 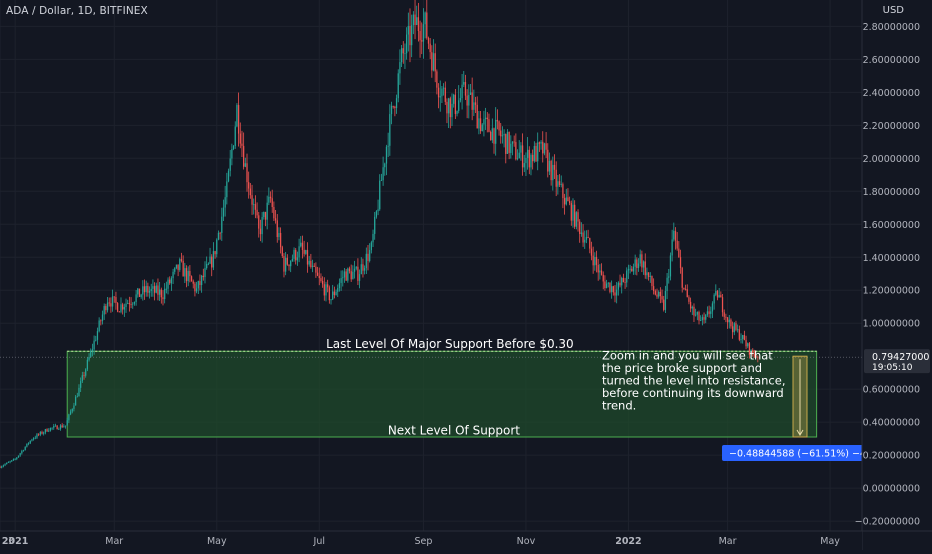 I want to click on y-tick-label: 2.00000000, so click(x=891, y=159).